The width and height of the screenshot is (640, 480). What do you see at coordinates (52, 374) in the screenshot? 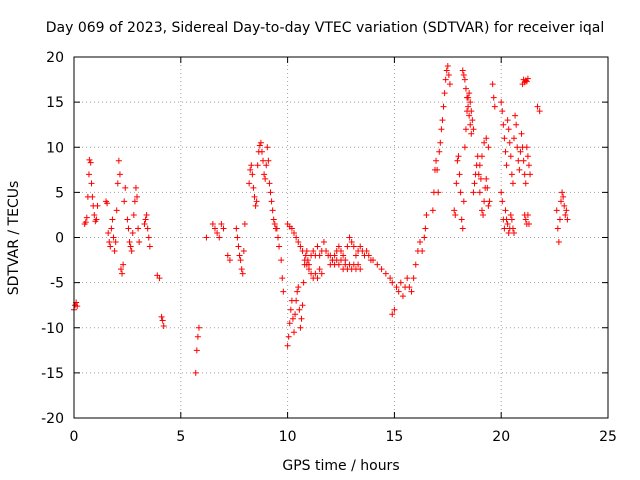
I see `y-tick-label: -15` at bounding box center [52, 374].